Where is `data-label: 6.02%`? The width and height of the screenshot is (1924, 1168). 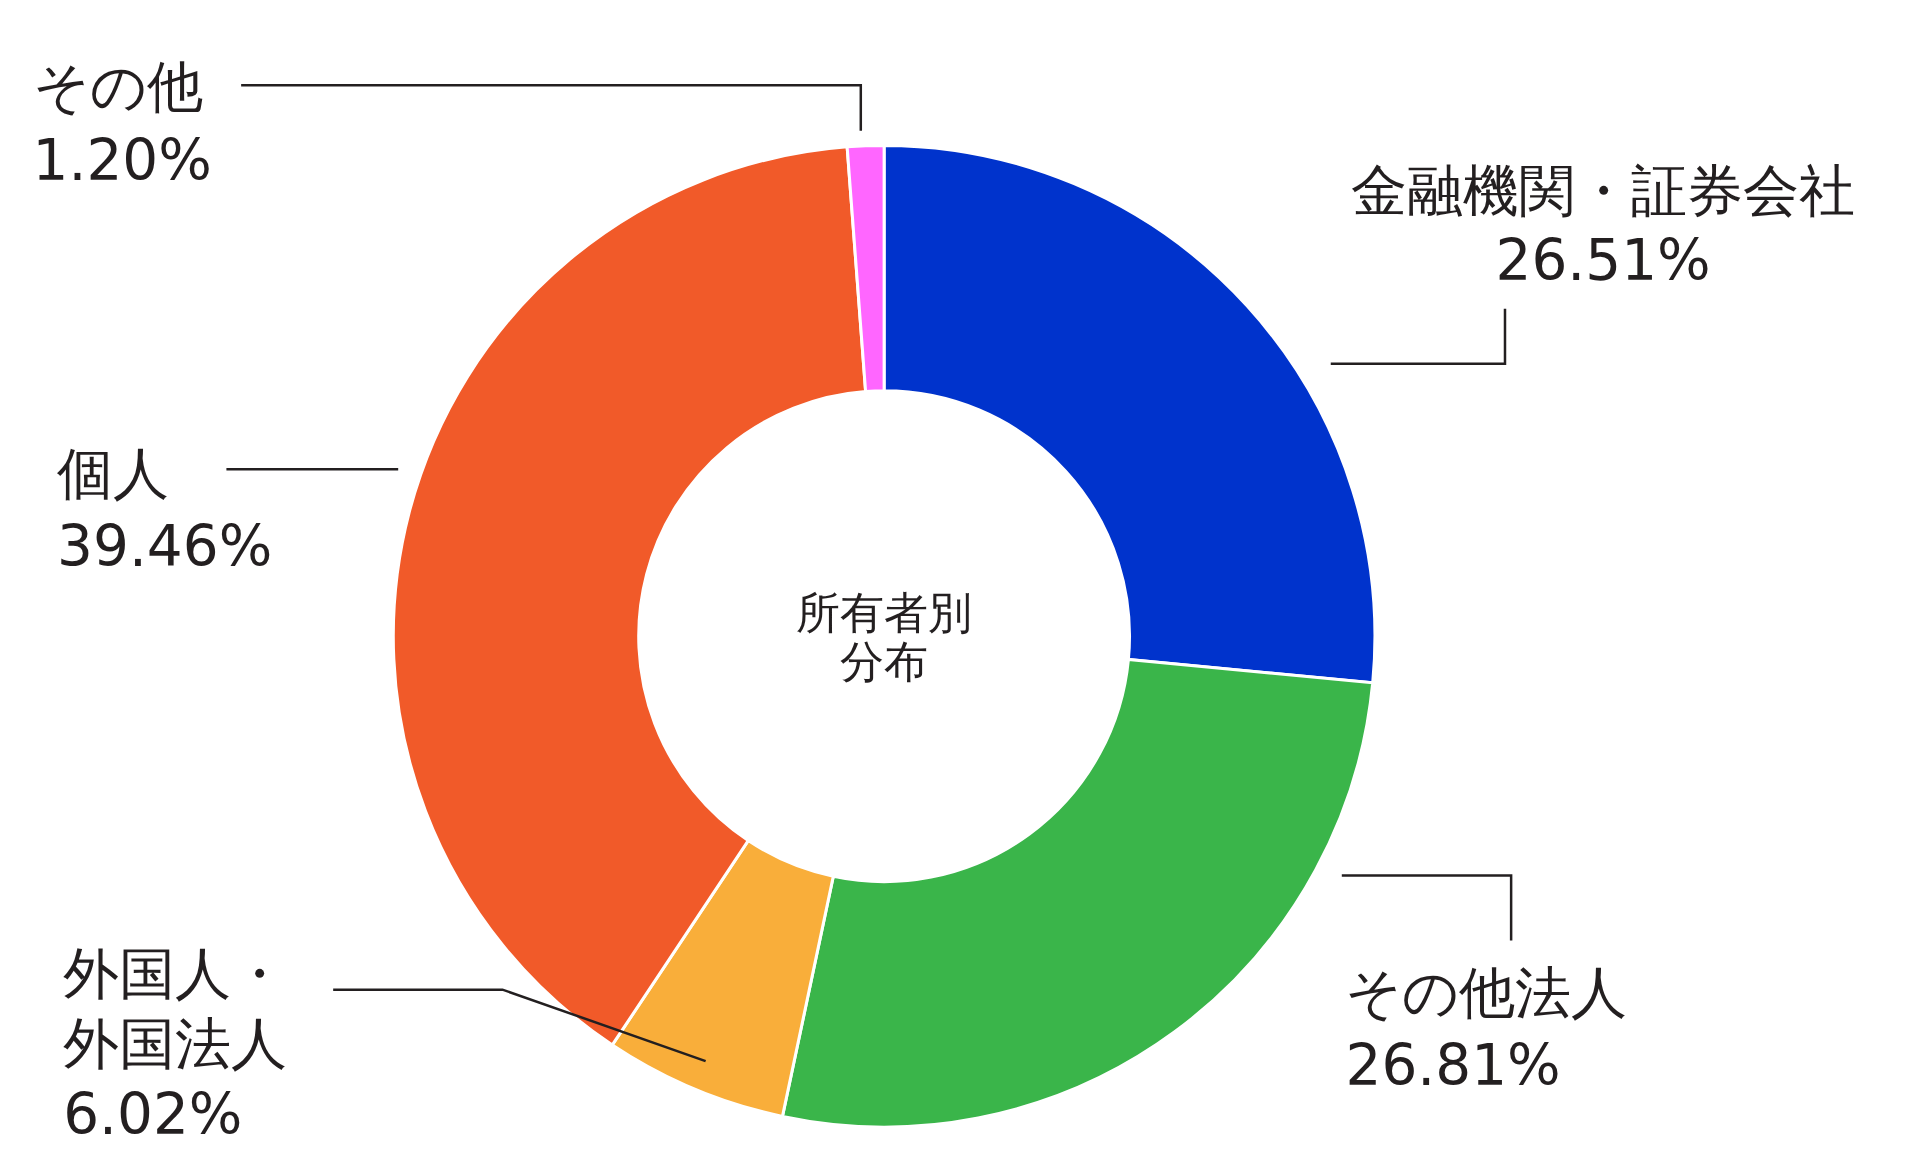
data-label: 6.02% is located at coordinates (153, 1115).